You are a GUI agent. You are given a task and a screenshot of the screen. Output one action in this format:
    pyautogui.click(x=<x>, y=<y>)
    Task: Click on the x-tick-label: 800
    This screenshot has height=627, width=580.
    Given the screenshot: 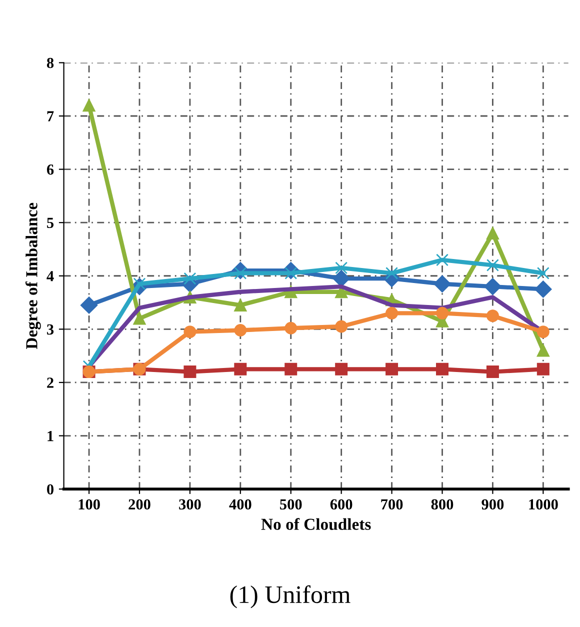 What is the action you would take?
    pyautogui.click(x=442, y=504)
    